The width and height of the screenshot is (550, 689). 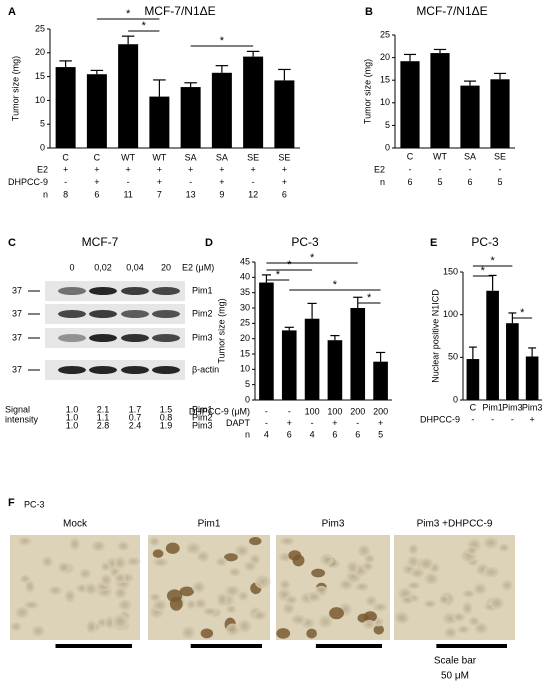 I want to click on y-axis-label: Tumor size (mg), so click(x=367, y=91).